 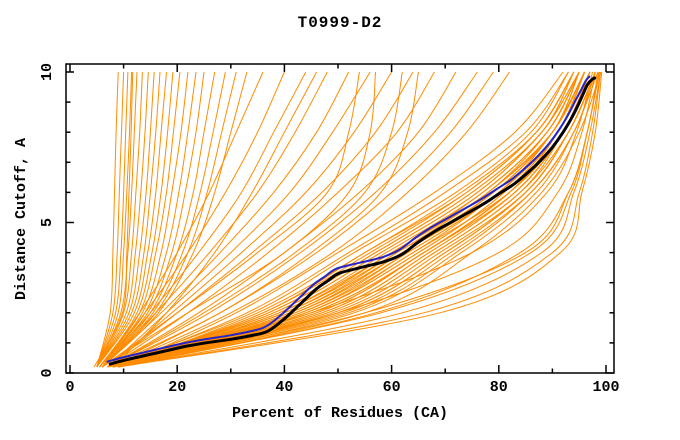 What do you see at coordinates (392, 387) in the screenshot?
I see `x-tick-label: 60` at bounding box center [392, 387].